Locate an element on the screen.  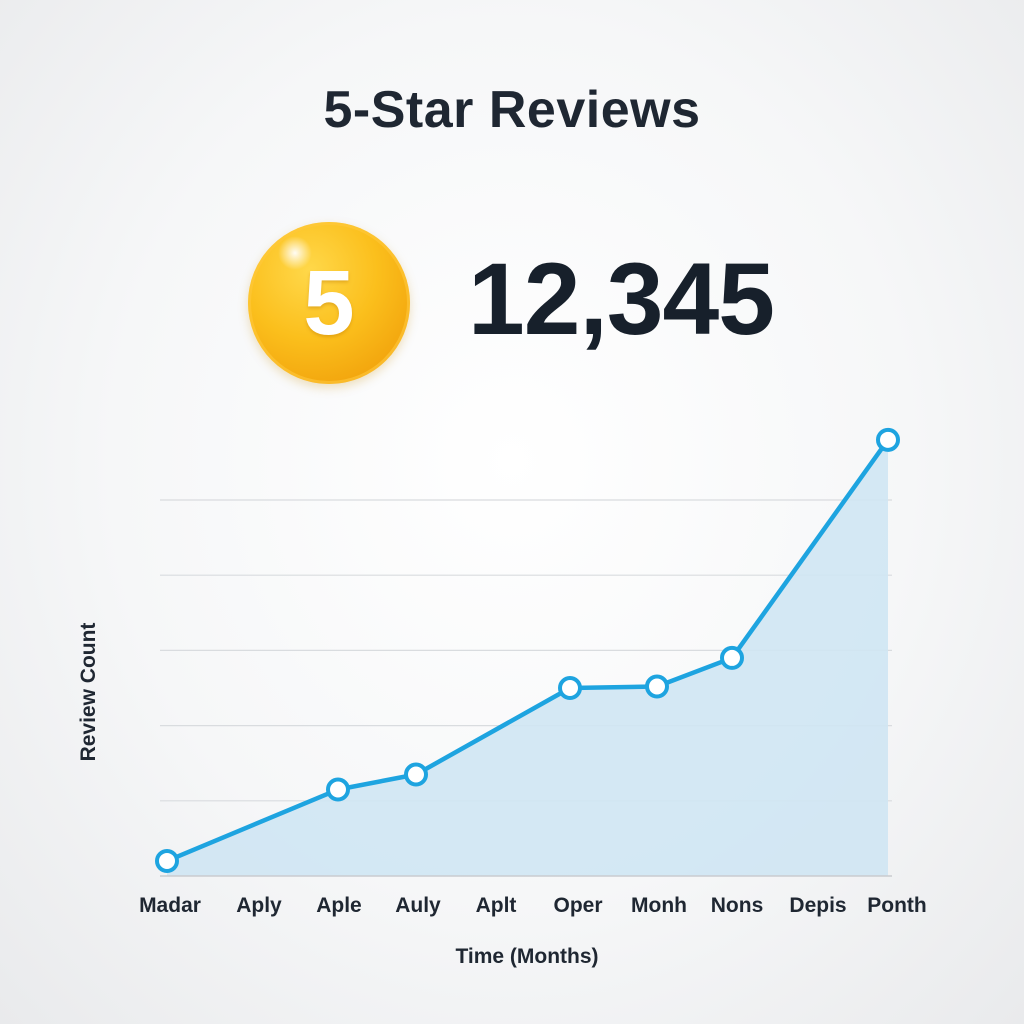
x-tick-label: Depis is located at coordinates (817, 905).